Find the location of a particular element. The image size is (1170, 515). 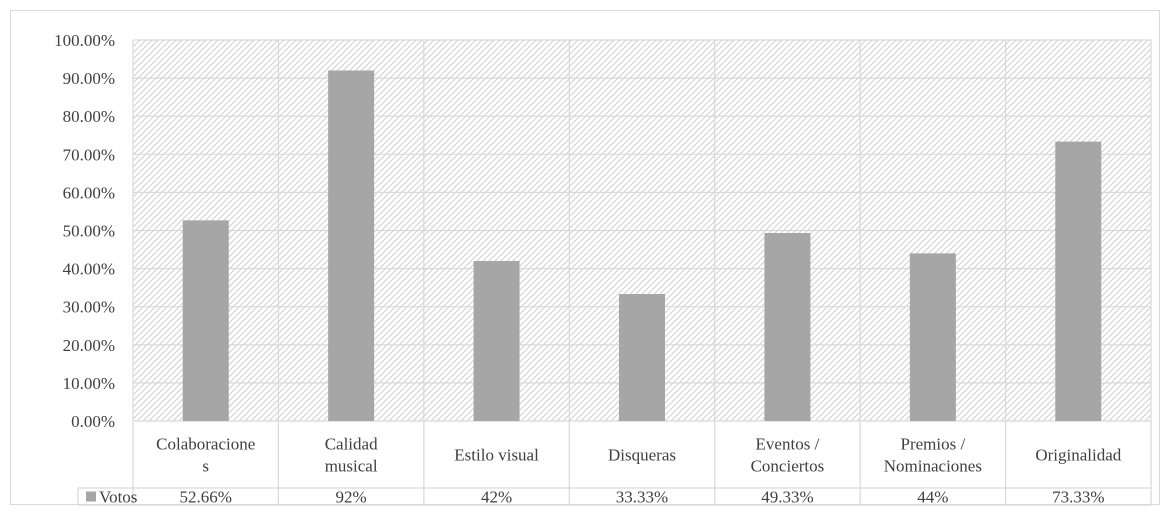

category-label: Colaboracione is located at coordinates (205, 444).